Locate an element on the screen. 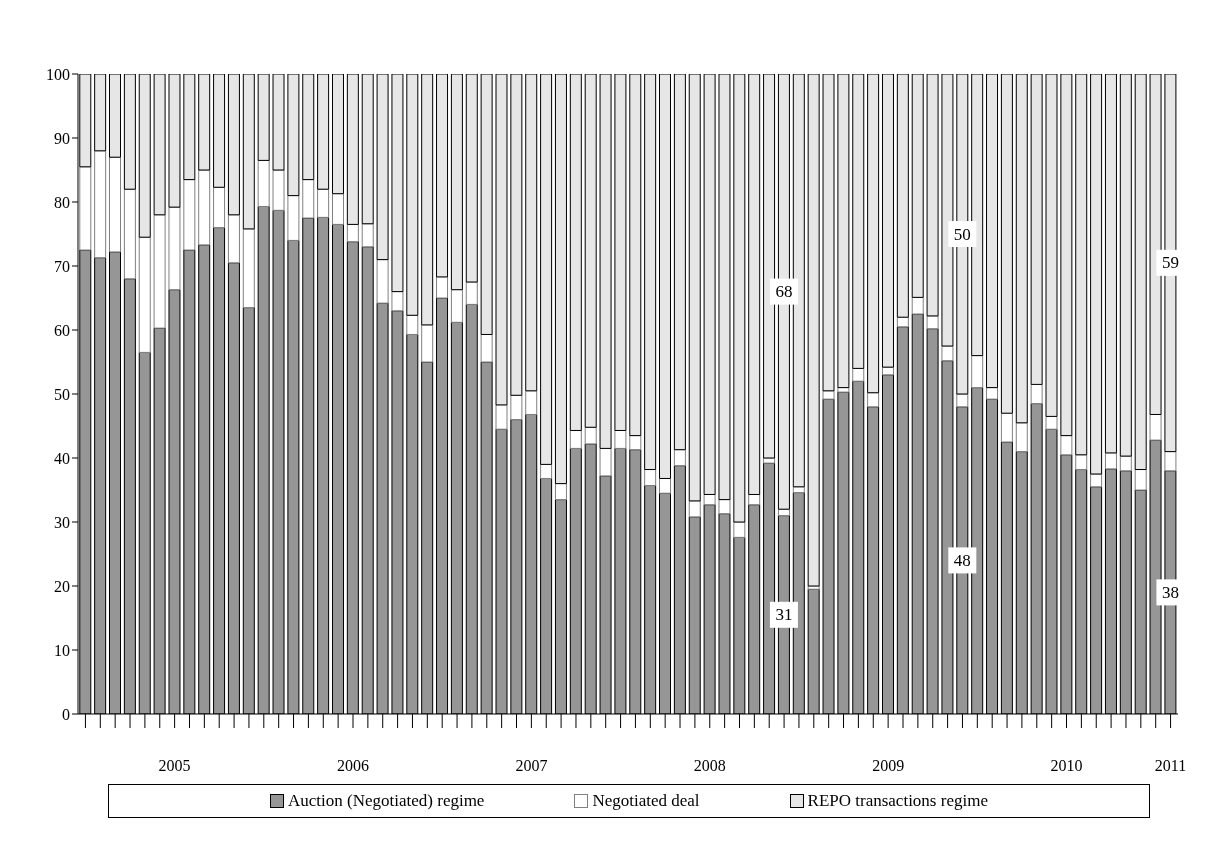 This screenshot has width=1206, height=850. x-tick-label: 2010 is located at coordinates (1066, 766).